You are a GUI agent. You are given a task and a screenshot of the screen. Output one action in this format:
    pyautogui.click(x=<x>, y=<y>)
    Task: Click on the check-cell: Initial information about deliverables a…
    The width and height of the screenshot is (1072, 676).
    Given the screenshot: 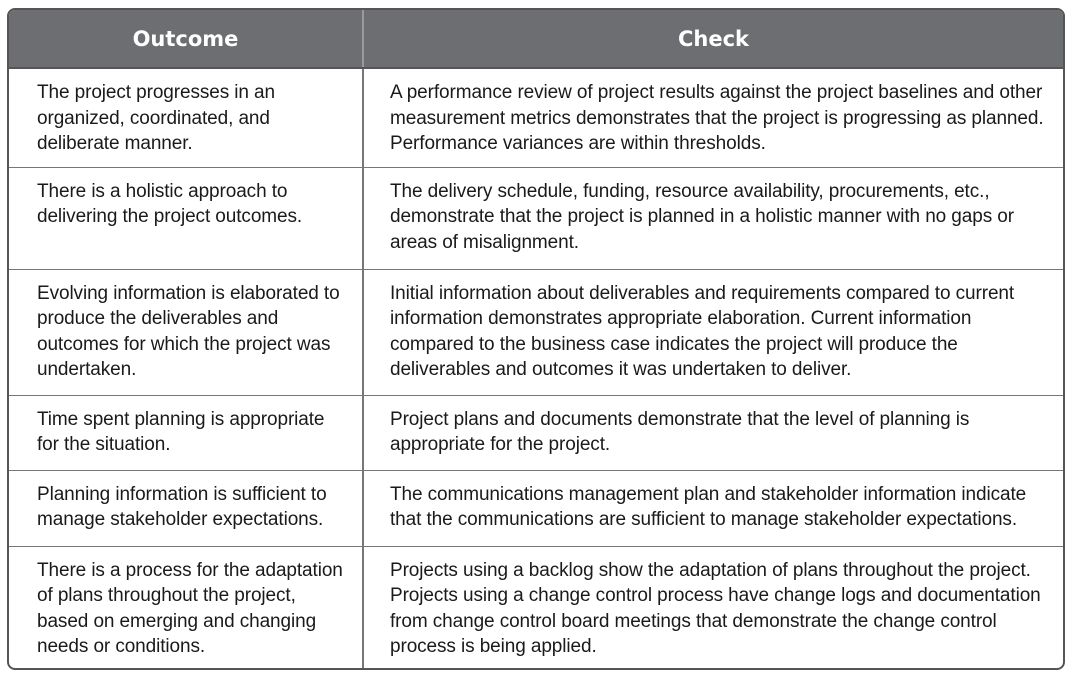 What is the action you would take?
    pyautogui.click(x=712, y=331)
    